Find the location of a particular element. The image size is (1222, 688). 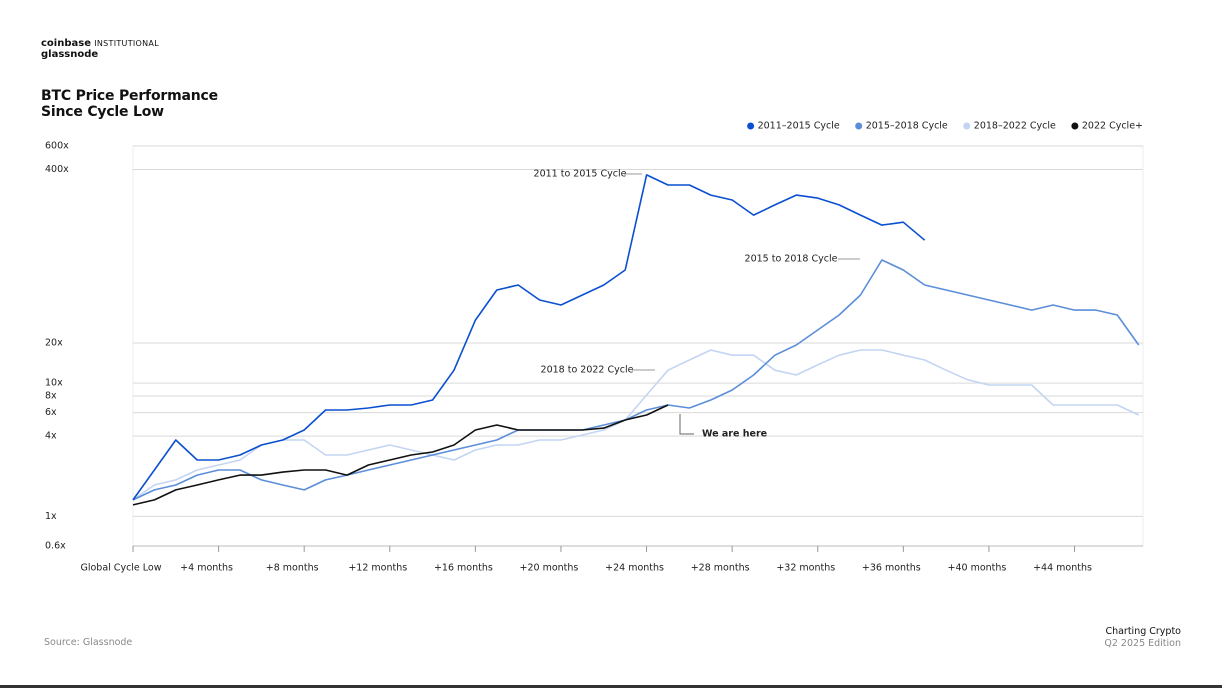

y-tick-label: 400x is located at coordinates (57, 169).